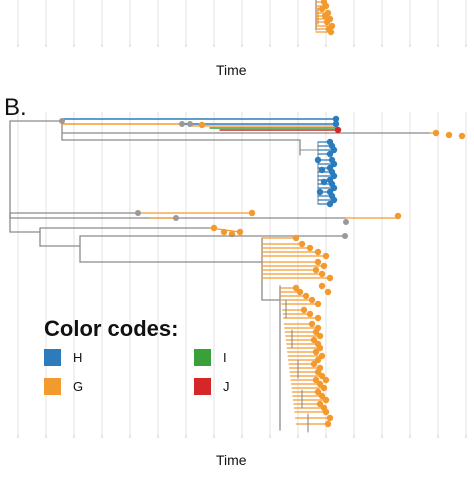 This screenshot has width=474, height=479. I want to click on legend-label-h: H, so click(78, 357).